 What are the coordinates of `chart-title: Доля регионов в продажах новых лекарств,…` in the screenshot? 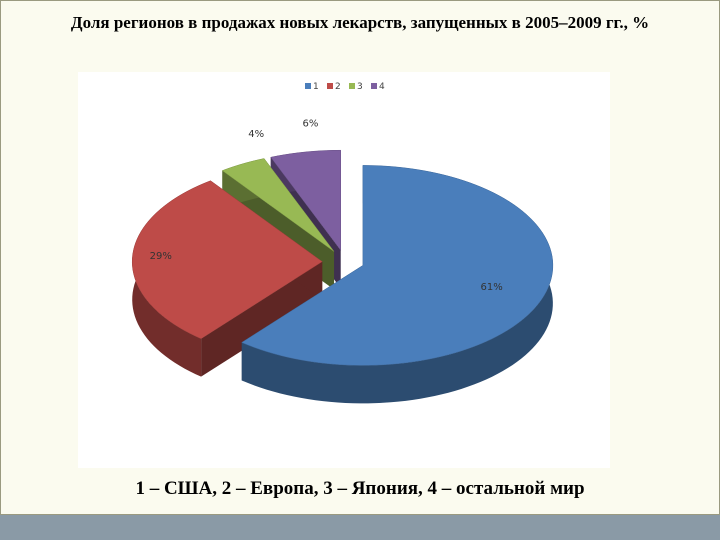 It's located at (360, 22).